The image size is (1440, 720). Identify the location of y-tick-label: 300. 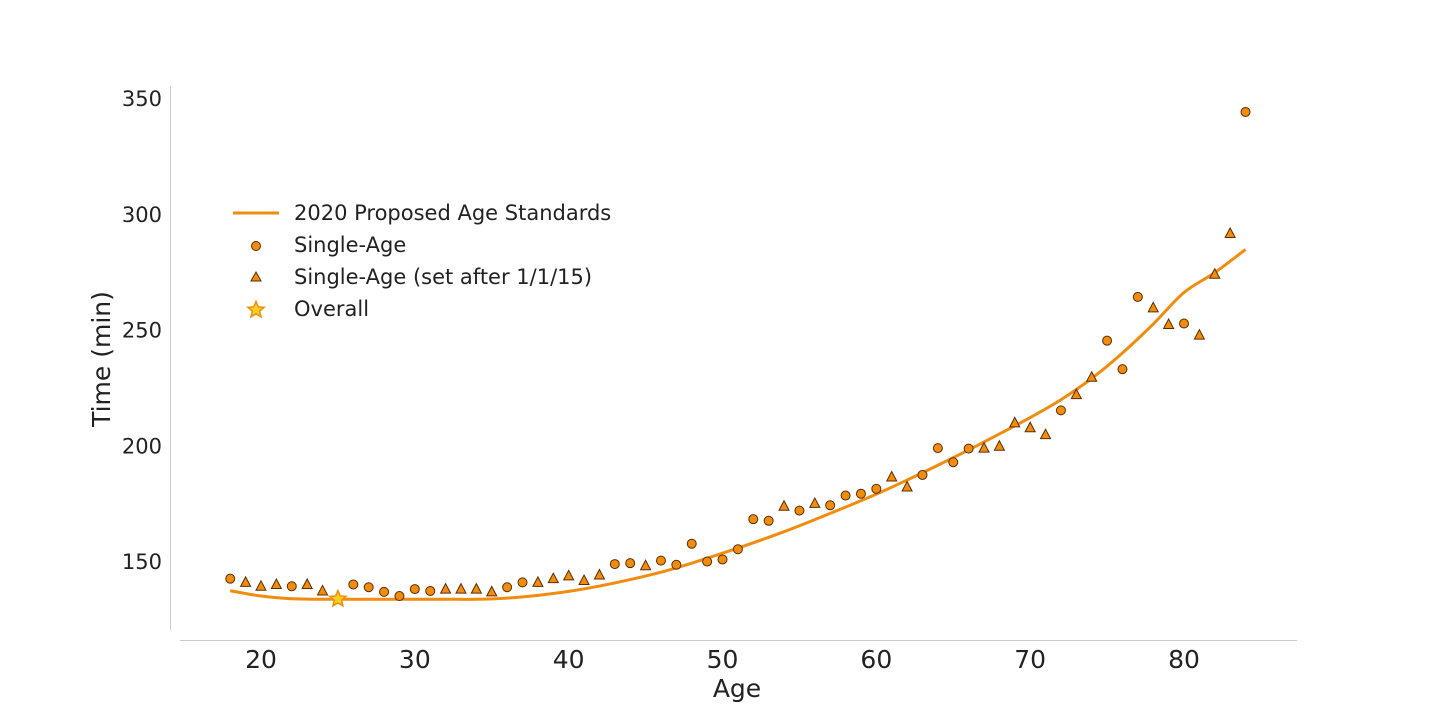
(142, 215).